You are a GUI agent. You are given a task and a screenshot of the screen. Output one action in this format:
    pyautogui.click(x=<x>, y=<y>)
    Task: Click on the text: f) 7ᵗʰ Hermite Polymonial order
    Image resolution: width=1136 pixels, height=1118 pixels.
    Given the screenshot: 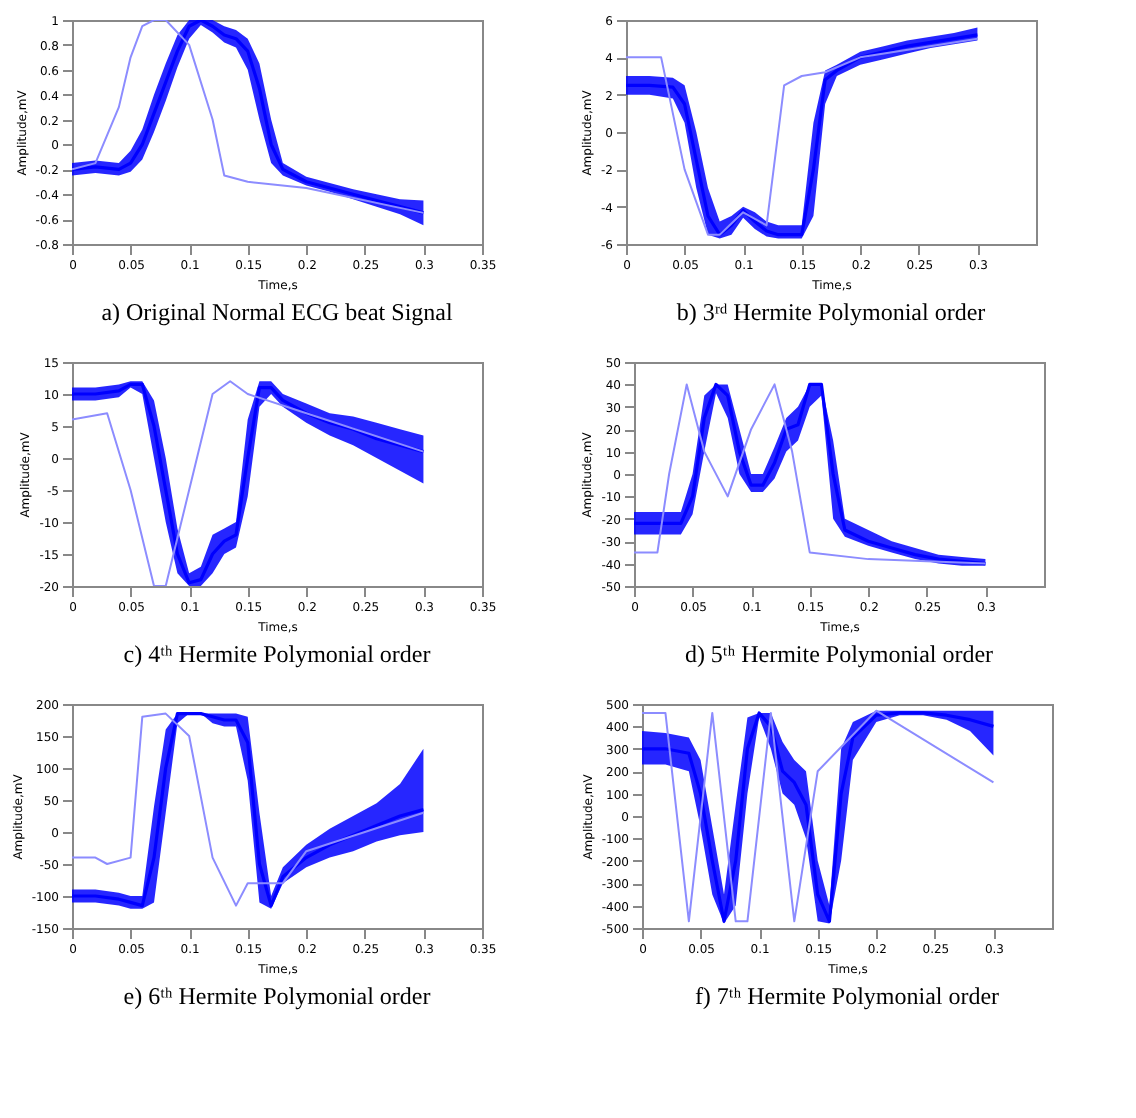 What is the action you would take?
    pyautogui.click(x=847, y=996)
    